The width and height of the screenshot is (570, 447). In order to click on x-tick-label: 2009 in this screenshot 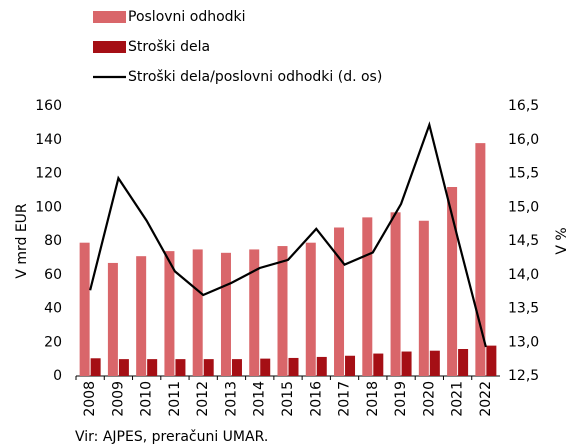, I will do `click(118, 399)`.